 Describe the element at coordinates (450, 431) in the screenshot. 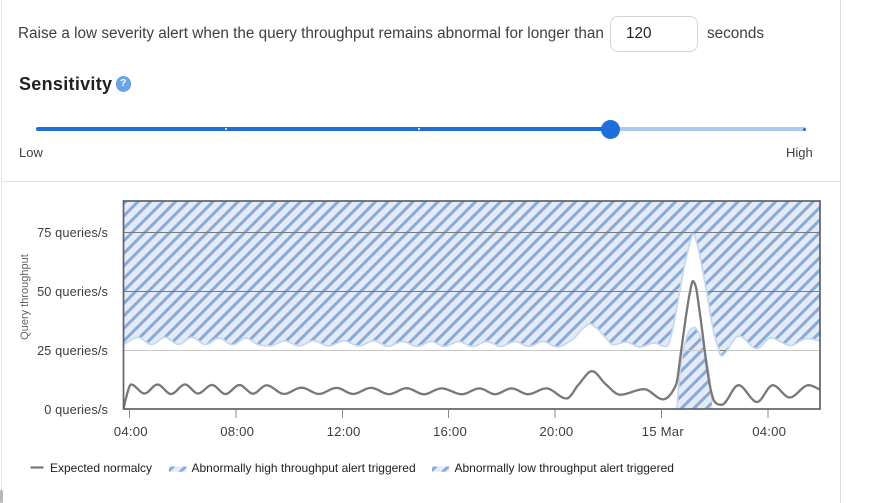

I see `svg-text: 16:00` at that location.